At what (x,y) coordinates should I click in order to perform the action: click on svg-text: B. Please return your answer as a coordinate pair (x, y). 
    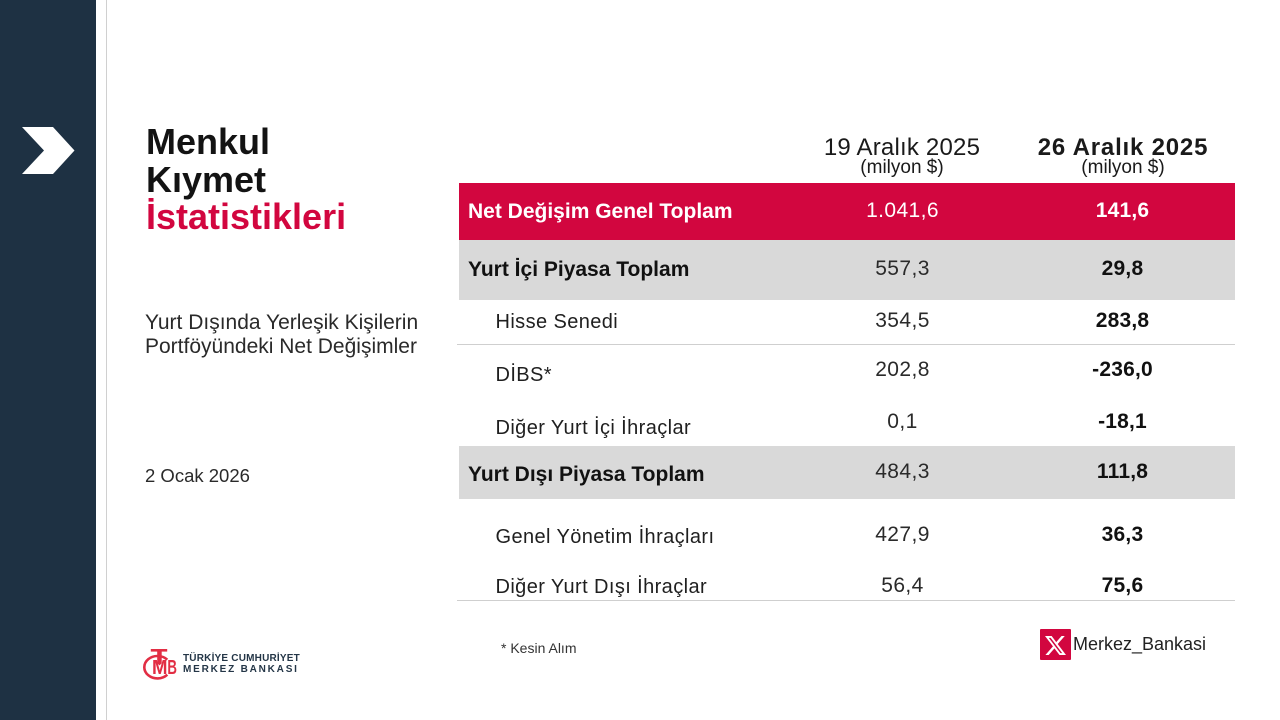
    Looking at the image, I should click on (172, 668).